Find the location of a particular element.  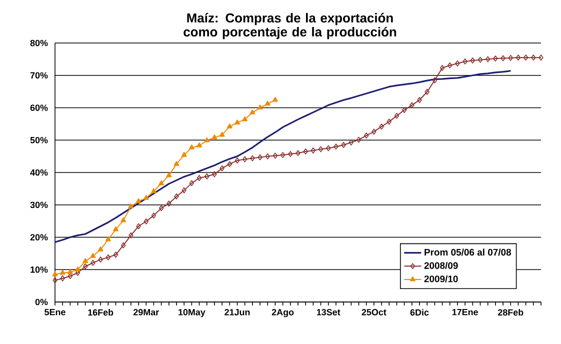

legend-label: Prom 05/06 al 07/08 is located at coordinates (468, 252).